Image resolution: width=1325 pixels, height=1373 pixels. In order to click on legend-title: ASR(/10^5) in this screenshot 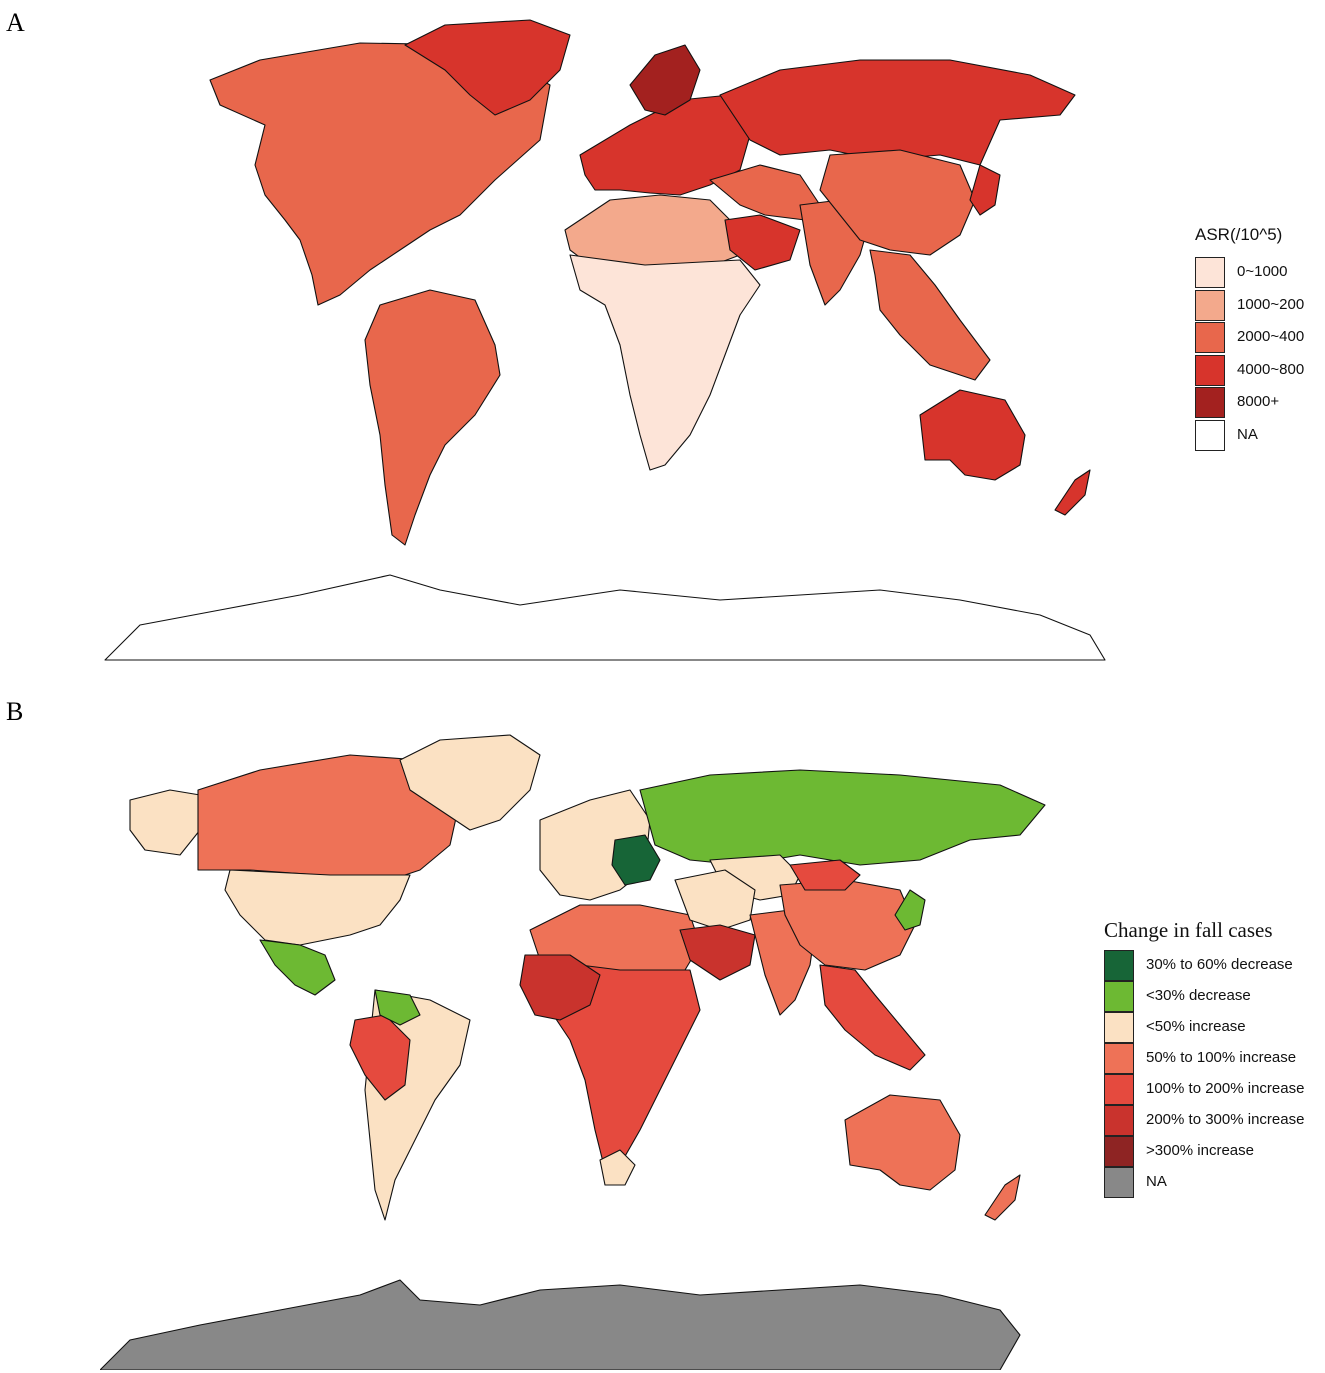, I will do `click(1239, 234)`.